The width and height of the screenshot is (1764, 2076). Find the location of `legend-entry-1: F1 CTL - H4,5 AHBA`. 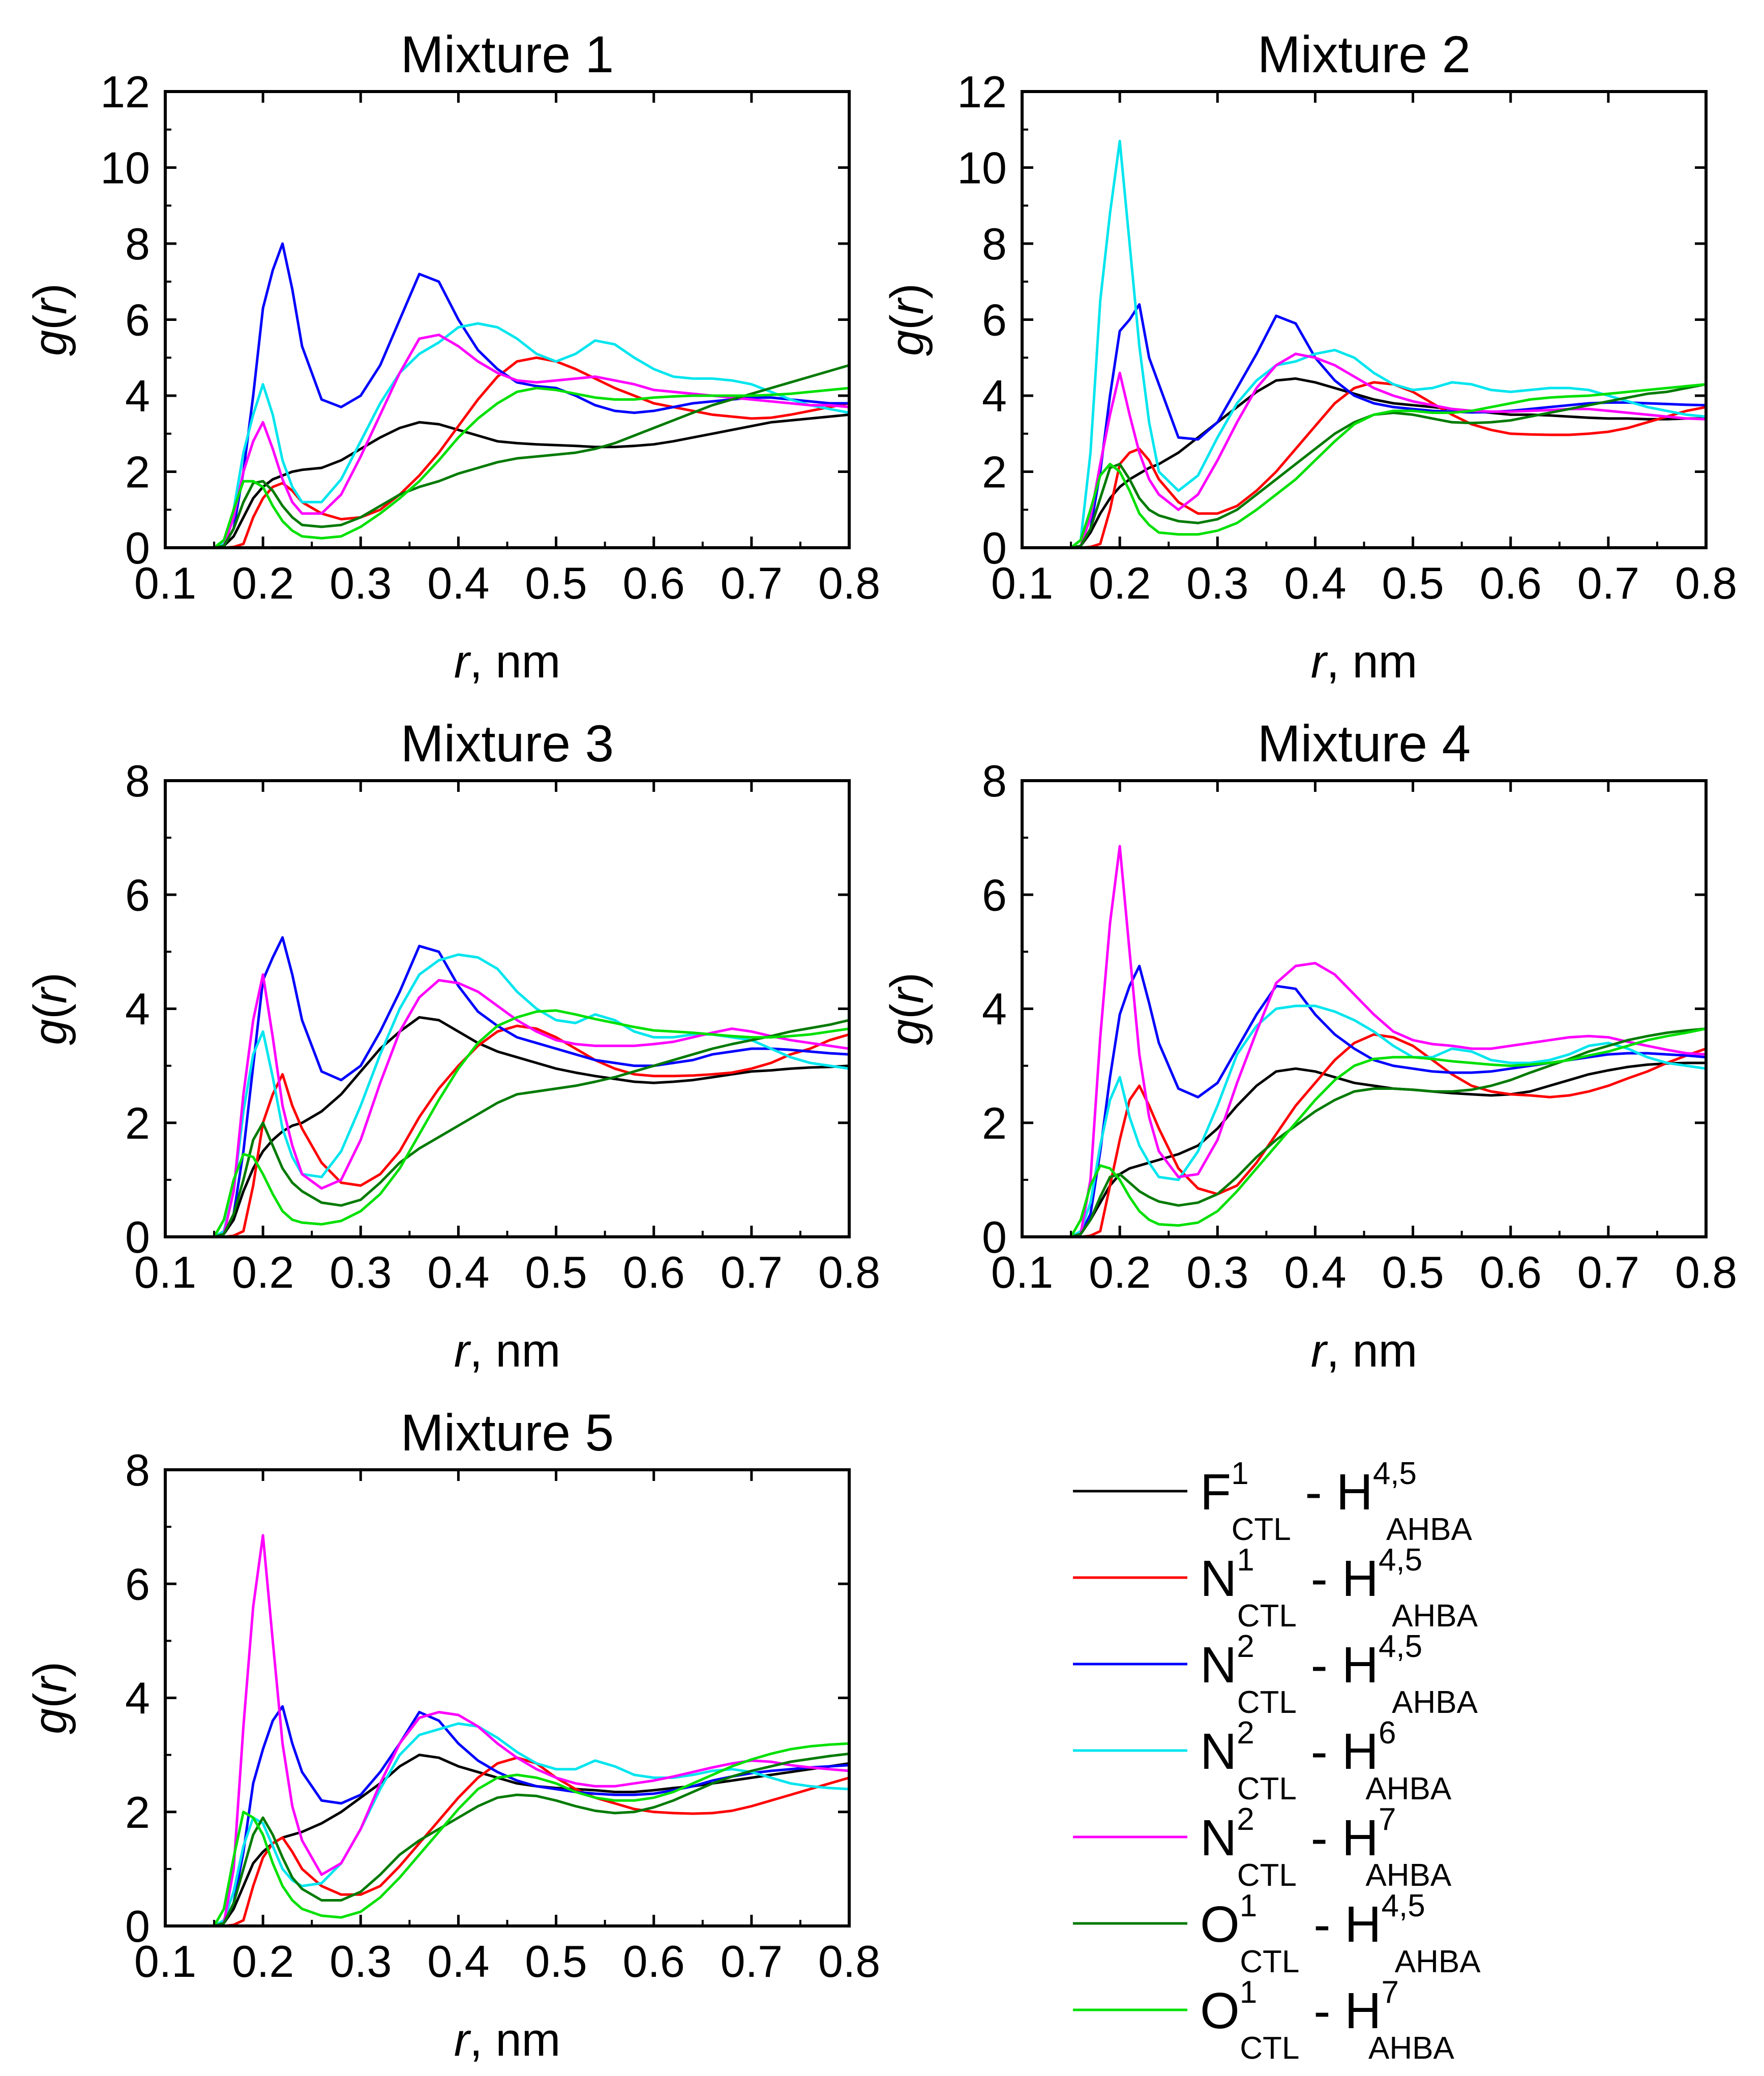

legend-entry-1: F1 CTL - H4,5 AHBA is located at coordinates (1272, 1501).